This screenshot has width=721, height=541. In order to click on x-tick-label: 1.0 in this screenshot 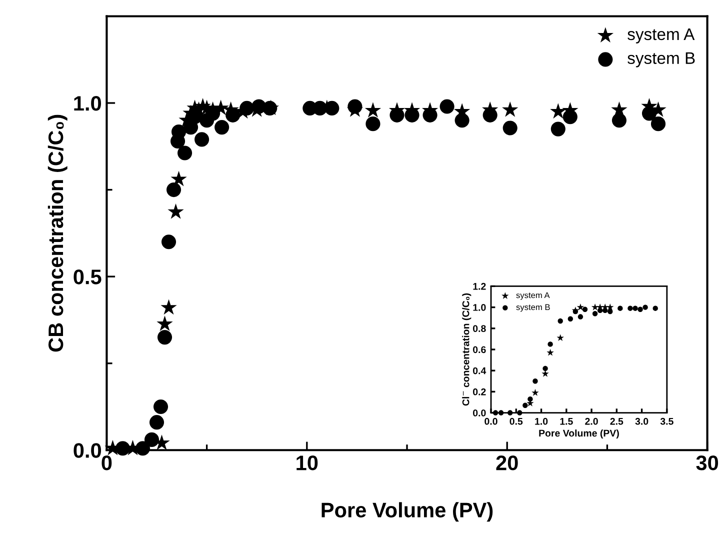, I will do `click(541, 421)`.